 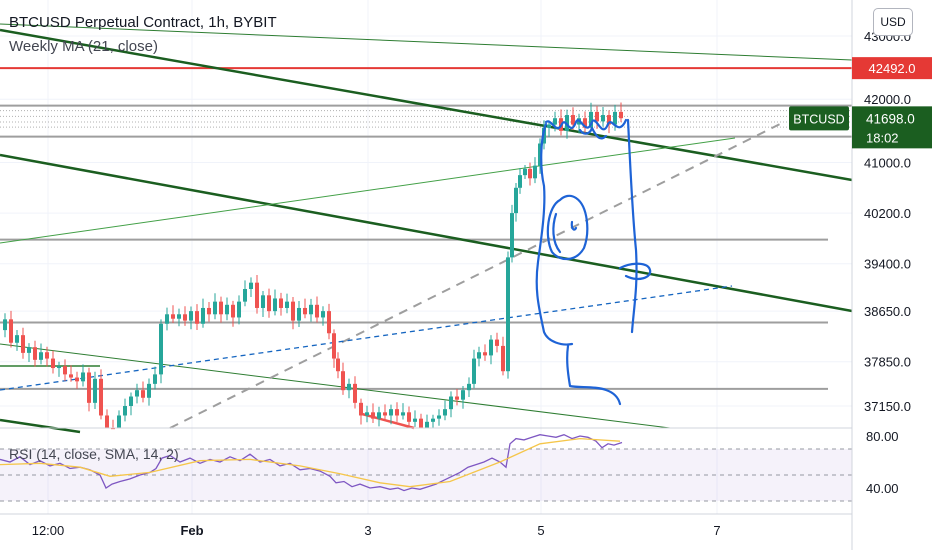 I want to click on rsi-line, so click(x=311, y=463).